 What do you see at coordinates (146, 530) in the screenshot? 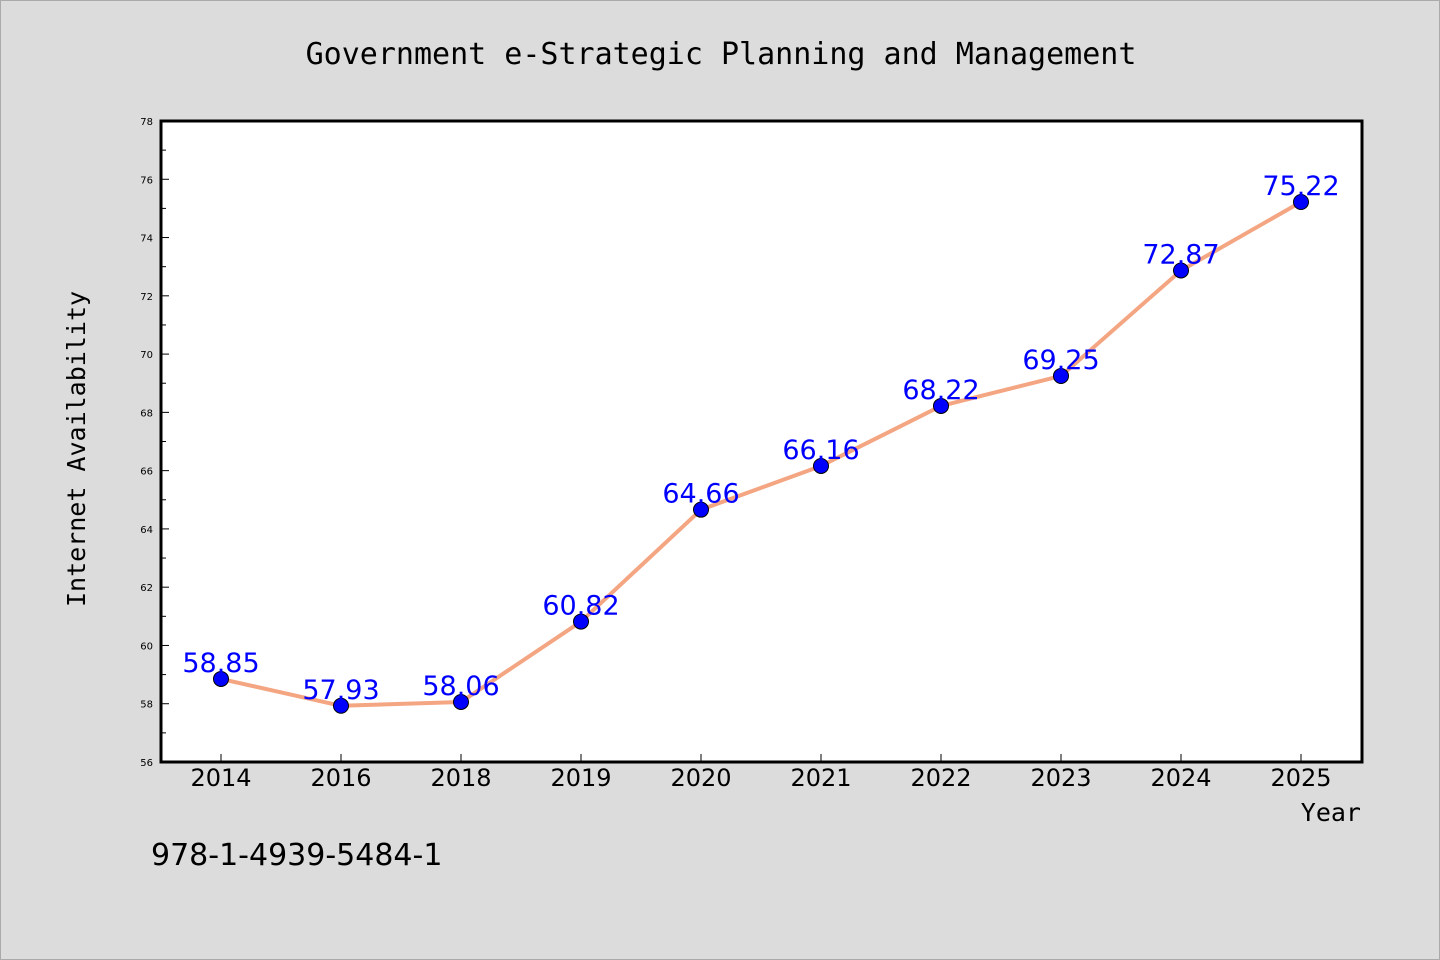
I see `y-tick-label: 64` at bounding box center [146, 530].